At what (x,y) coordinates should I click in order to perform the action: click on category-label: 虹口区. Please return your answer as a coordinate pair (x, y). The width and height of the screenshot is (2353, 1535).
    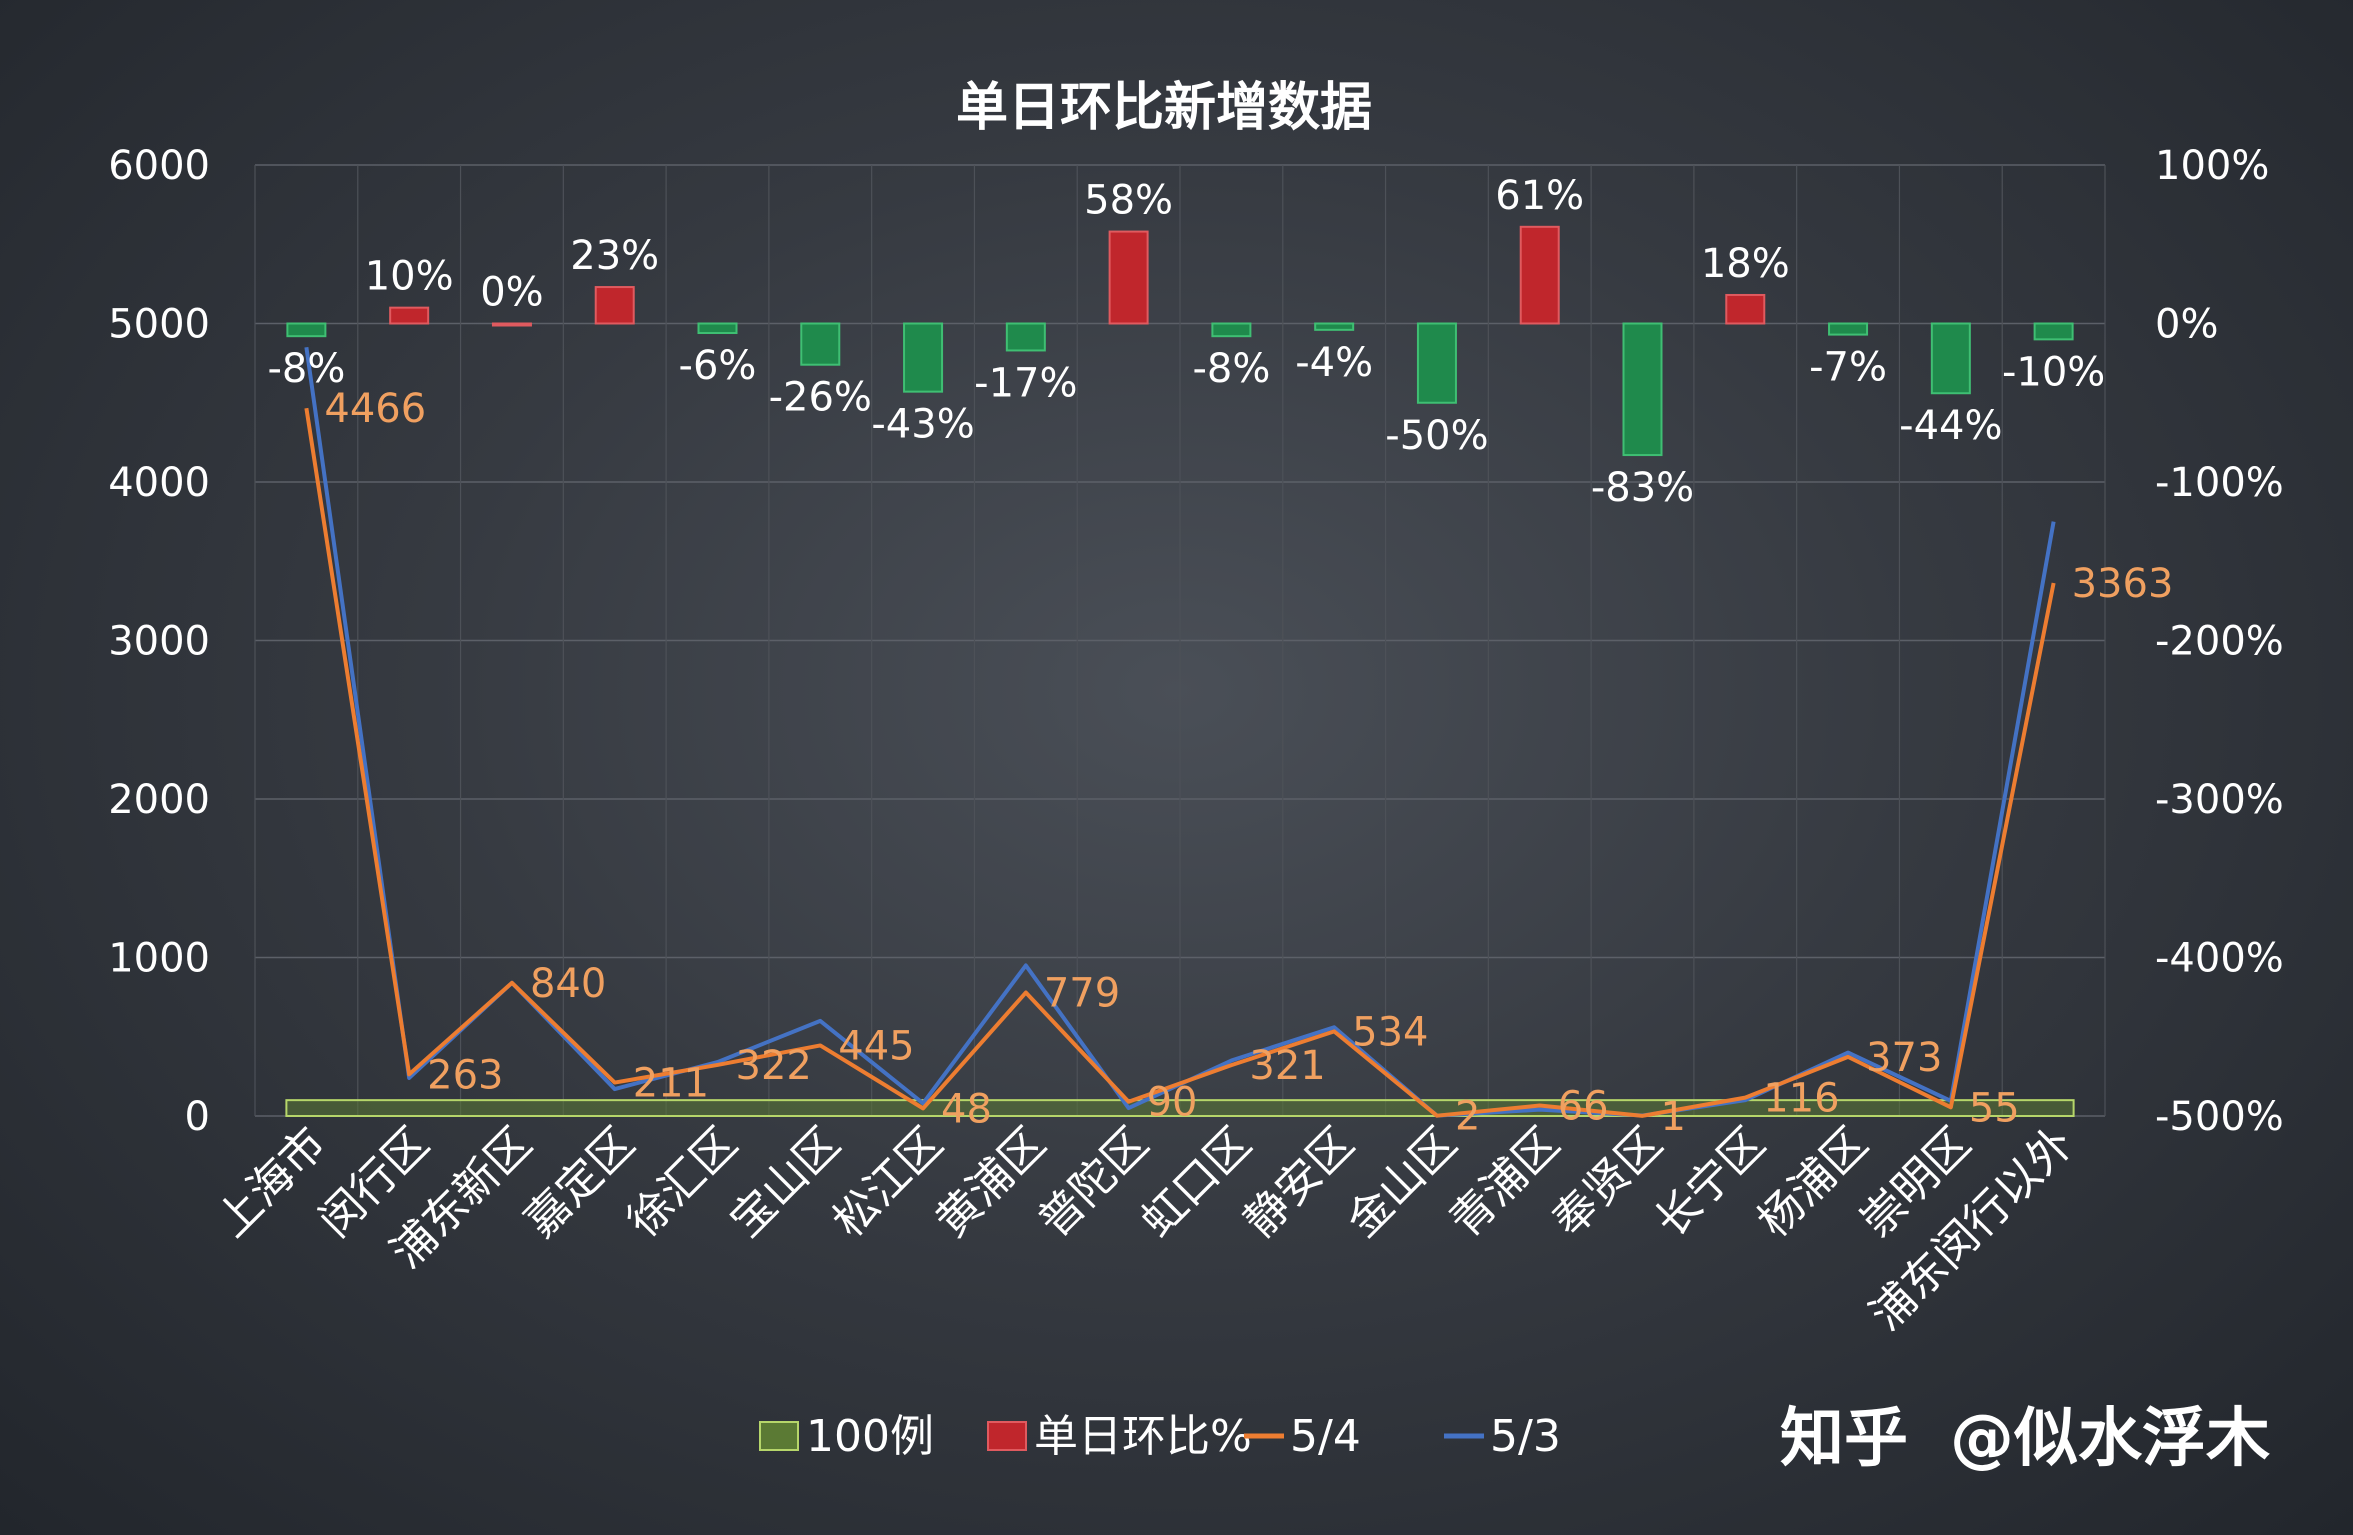
    Looking at the image, I should click on (1196, 1182).